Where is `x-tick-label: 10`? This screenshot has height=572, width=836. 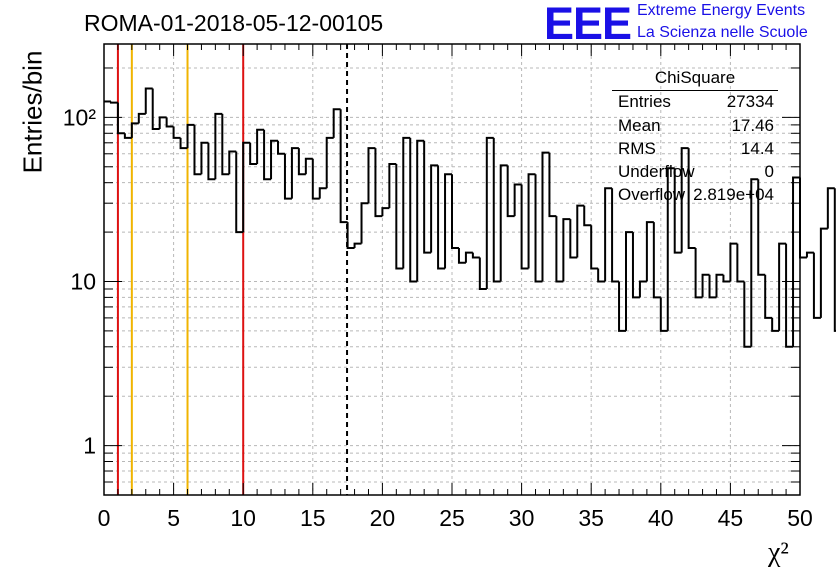 x-tick-label: 10 is located at coordinates (243, 518).